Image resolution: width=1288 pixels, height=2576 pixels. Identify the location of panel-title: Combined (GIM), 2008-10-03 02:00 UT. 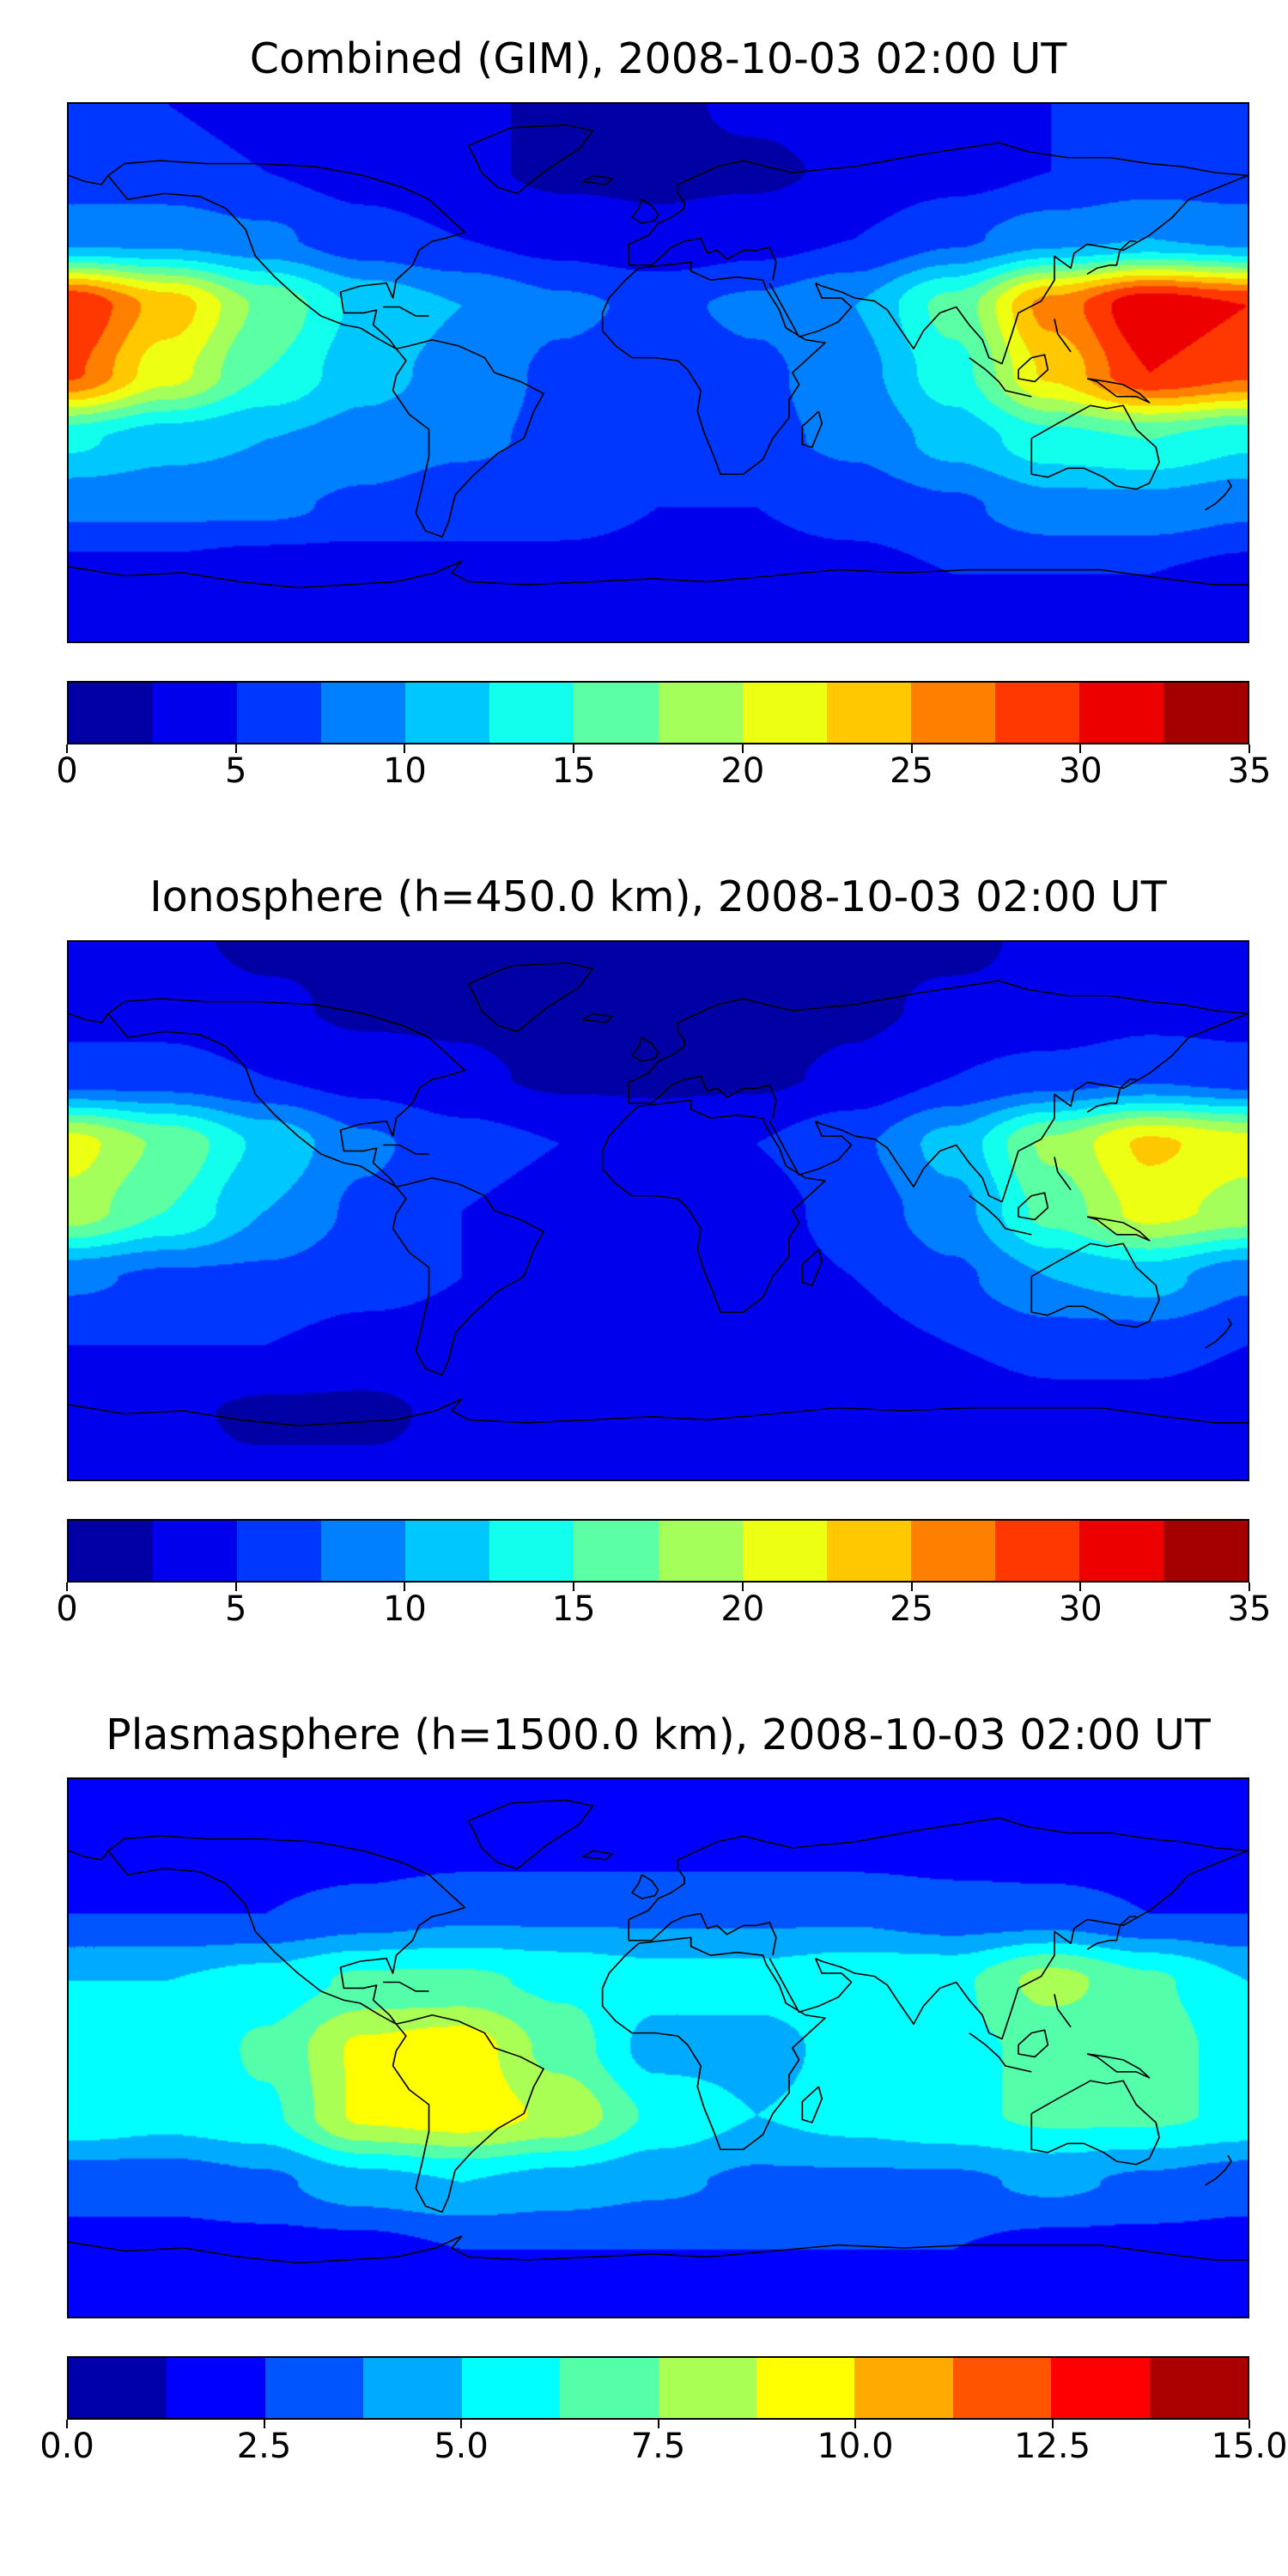
(658, 59).